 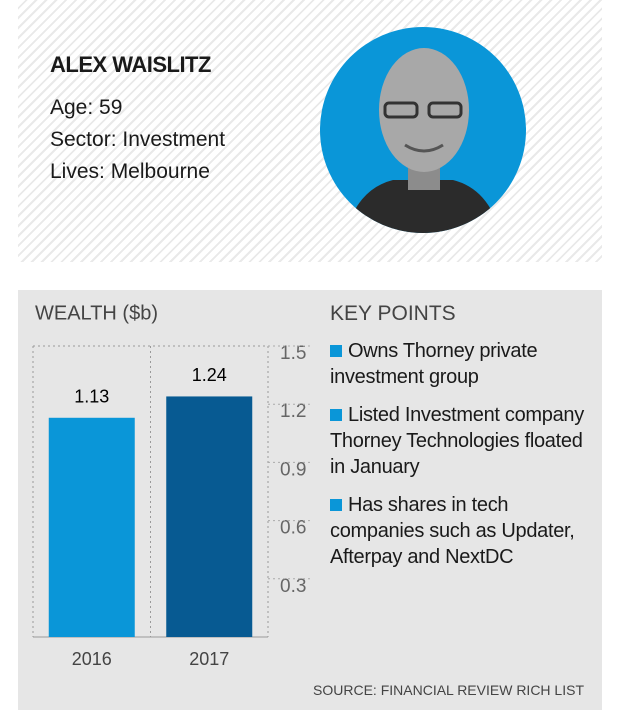 What do you see at coordinates (92, 659) in the screenshot?
I see `x-tick-label: 2016` at bounding box center [92, 659].